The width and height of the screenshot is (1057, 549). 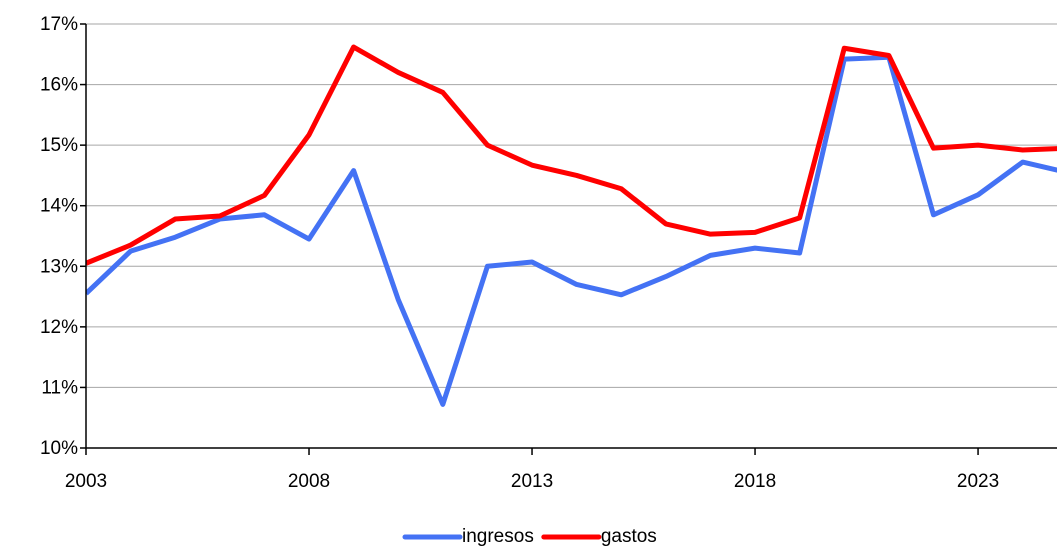 I want to click on x-tick-label: 2008, so click(x=309, y=481).